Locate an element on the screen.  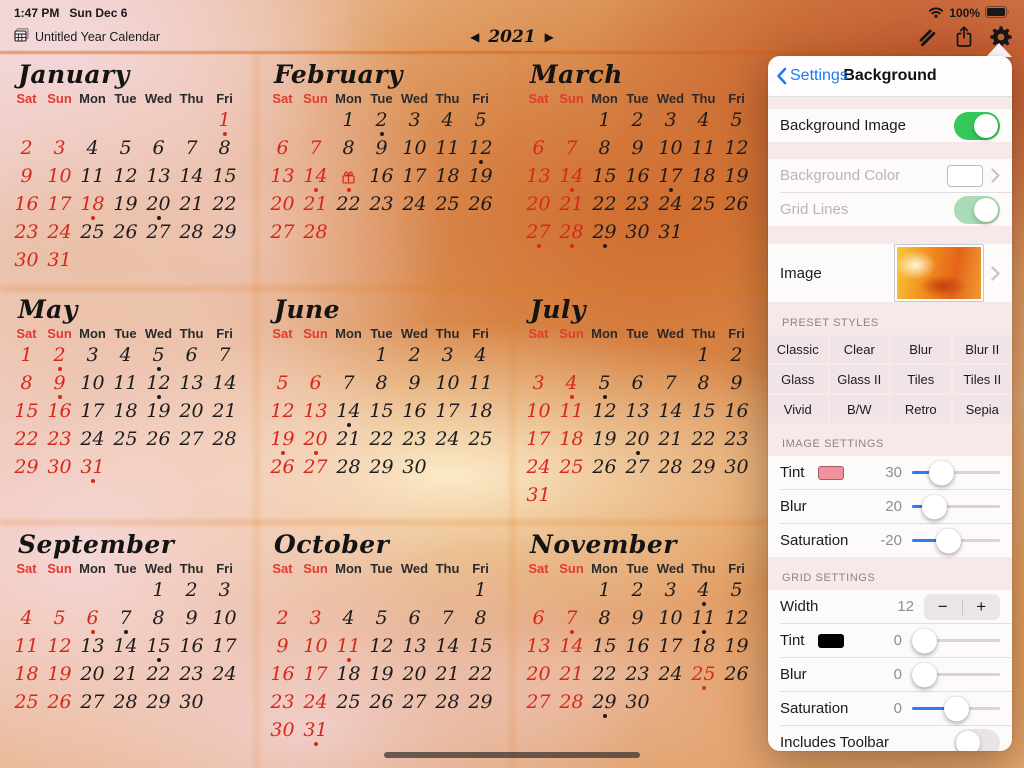
image-saturation-row: Saturation -20 is located at coordinates (890, 540).